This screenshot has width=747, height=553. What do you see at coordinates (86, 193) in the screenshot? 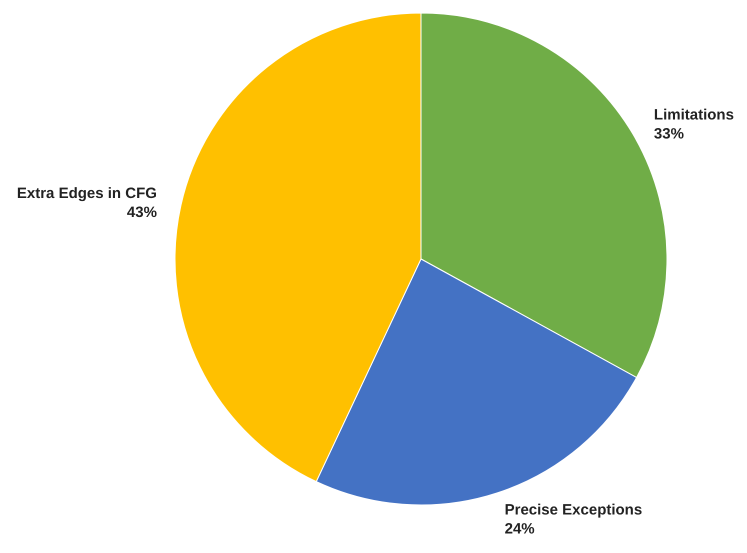
I see `slice-label: Extra Edges in CFG` at bounding box center [86, 193].